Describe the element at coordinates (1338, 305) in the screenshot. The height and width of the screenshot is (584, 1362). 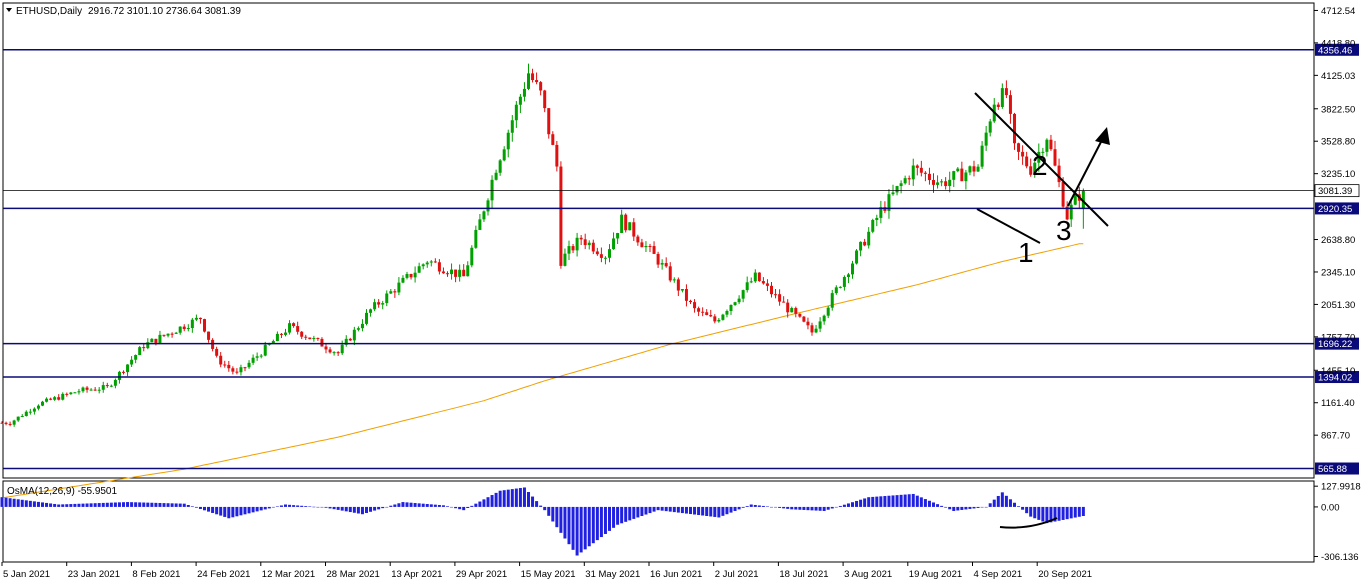
I see `price-tick-label: 2051.30` at that location.